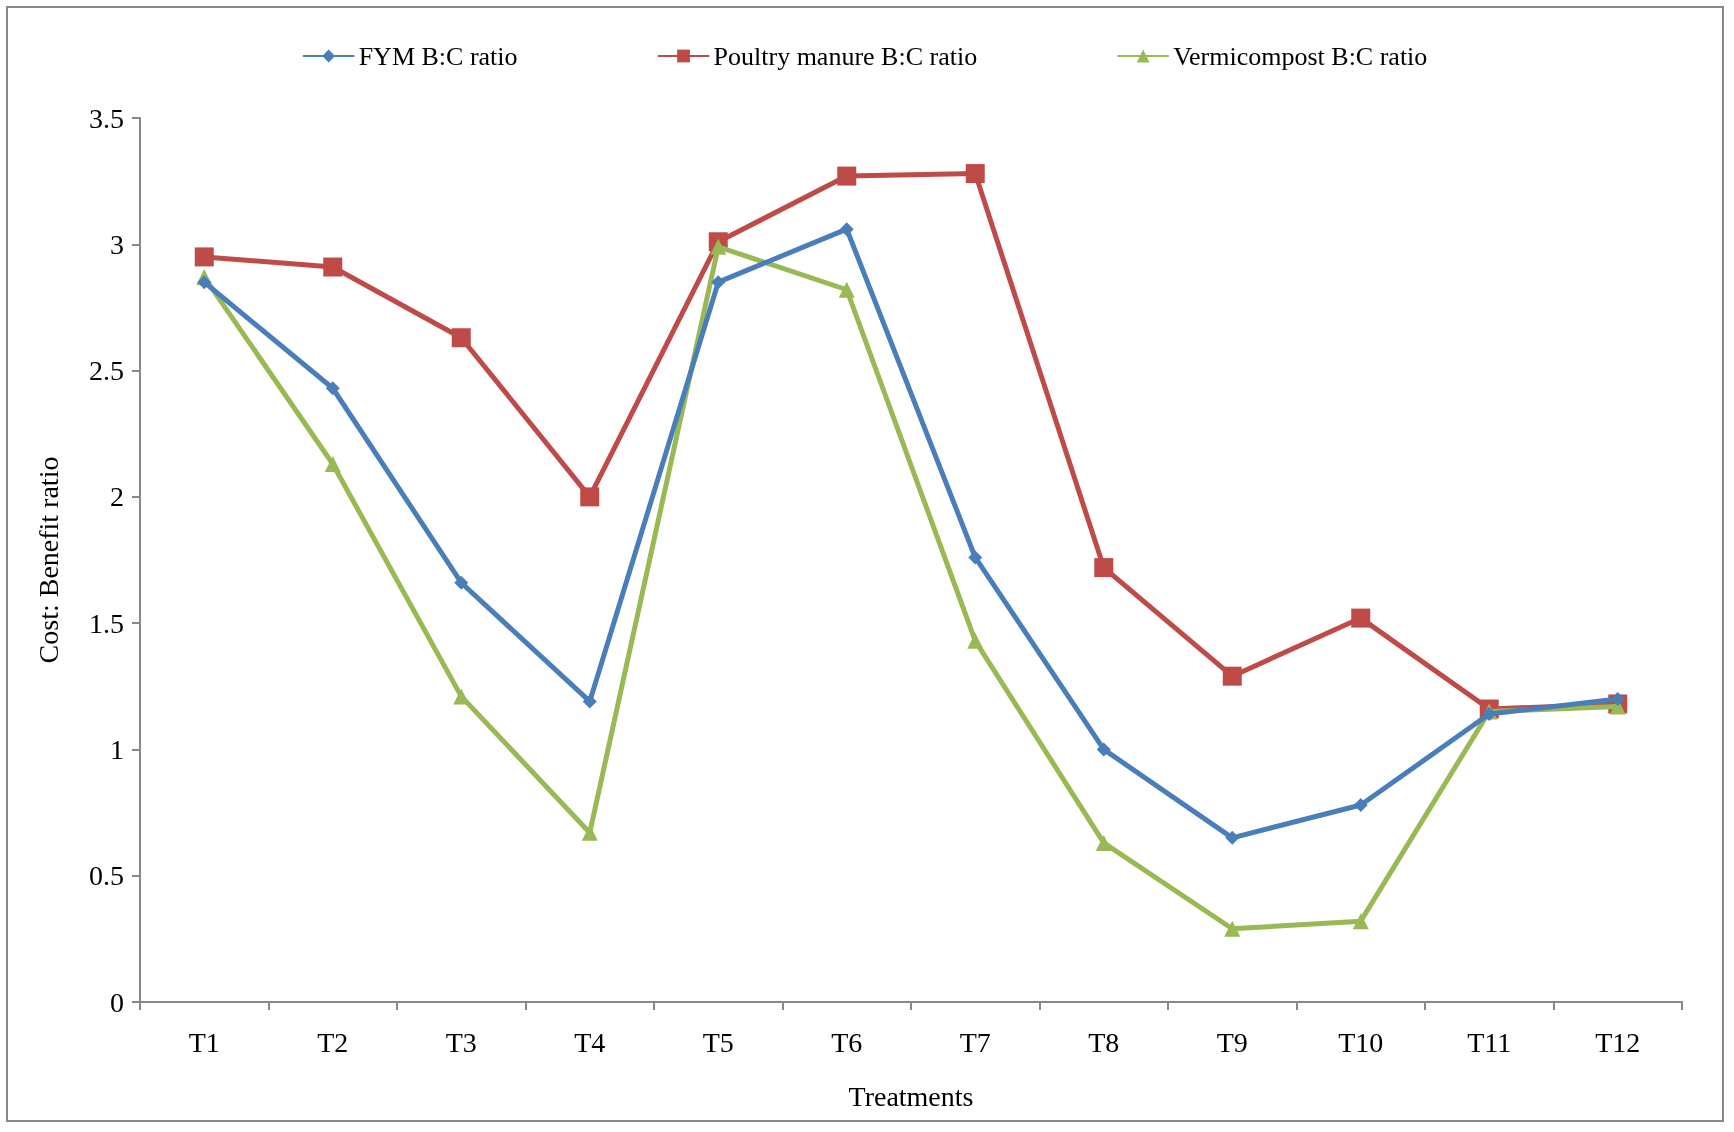 Image resolution: width=1734 pixels, height=1132 pixels. Describe the element at coordinates (1232, 1042) in the screenshot. I see `x-tick-label: T9` at that location.